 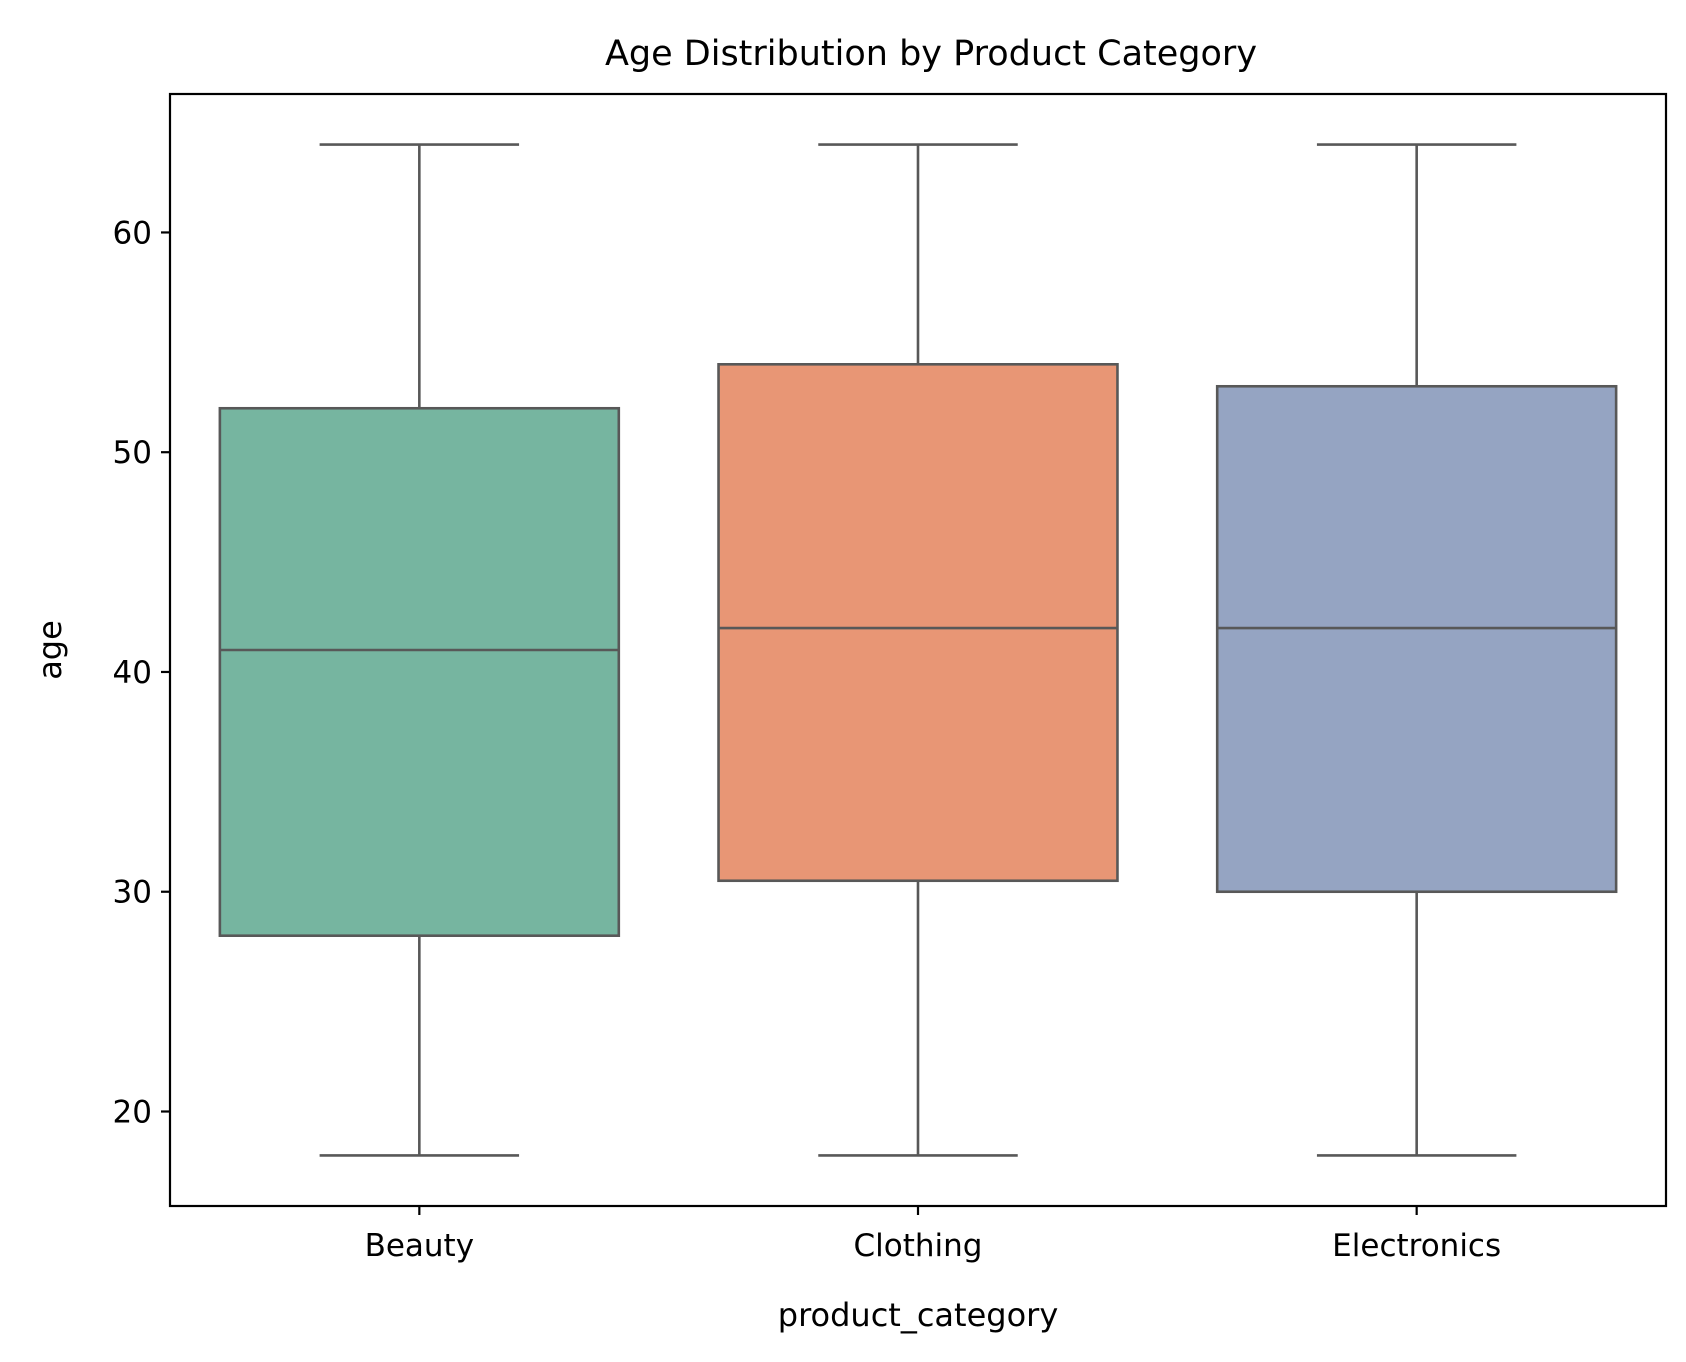 What do you see at coordinates (918, 1315) in the screenshot?
I see `x-axis-label: product_category` at bounding box center [918, 1315].